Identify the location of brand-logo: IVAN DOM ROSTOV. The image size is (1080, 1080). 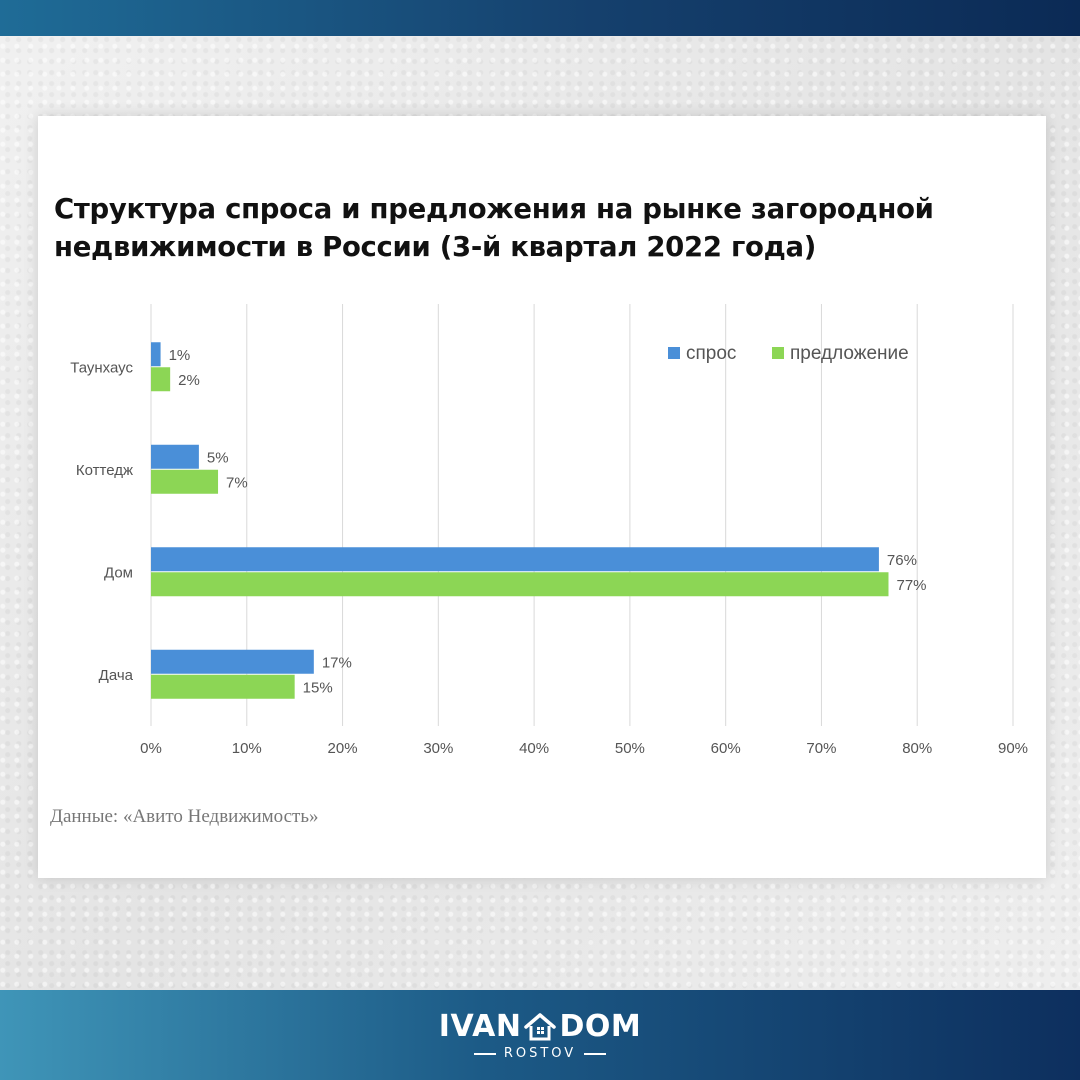
(540, 1035).